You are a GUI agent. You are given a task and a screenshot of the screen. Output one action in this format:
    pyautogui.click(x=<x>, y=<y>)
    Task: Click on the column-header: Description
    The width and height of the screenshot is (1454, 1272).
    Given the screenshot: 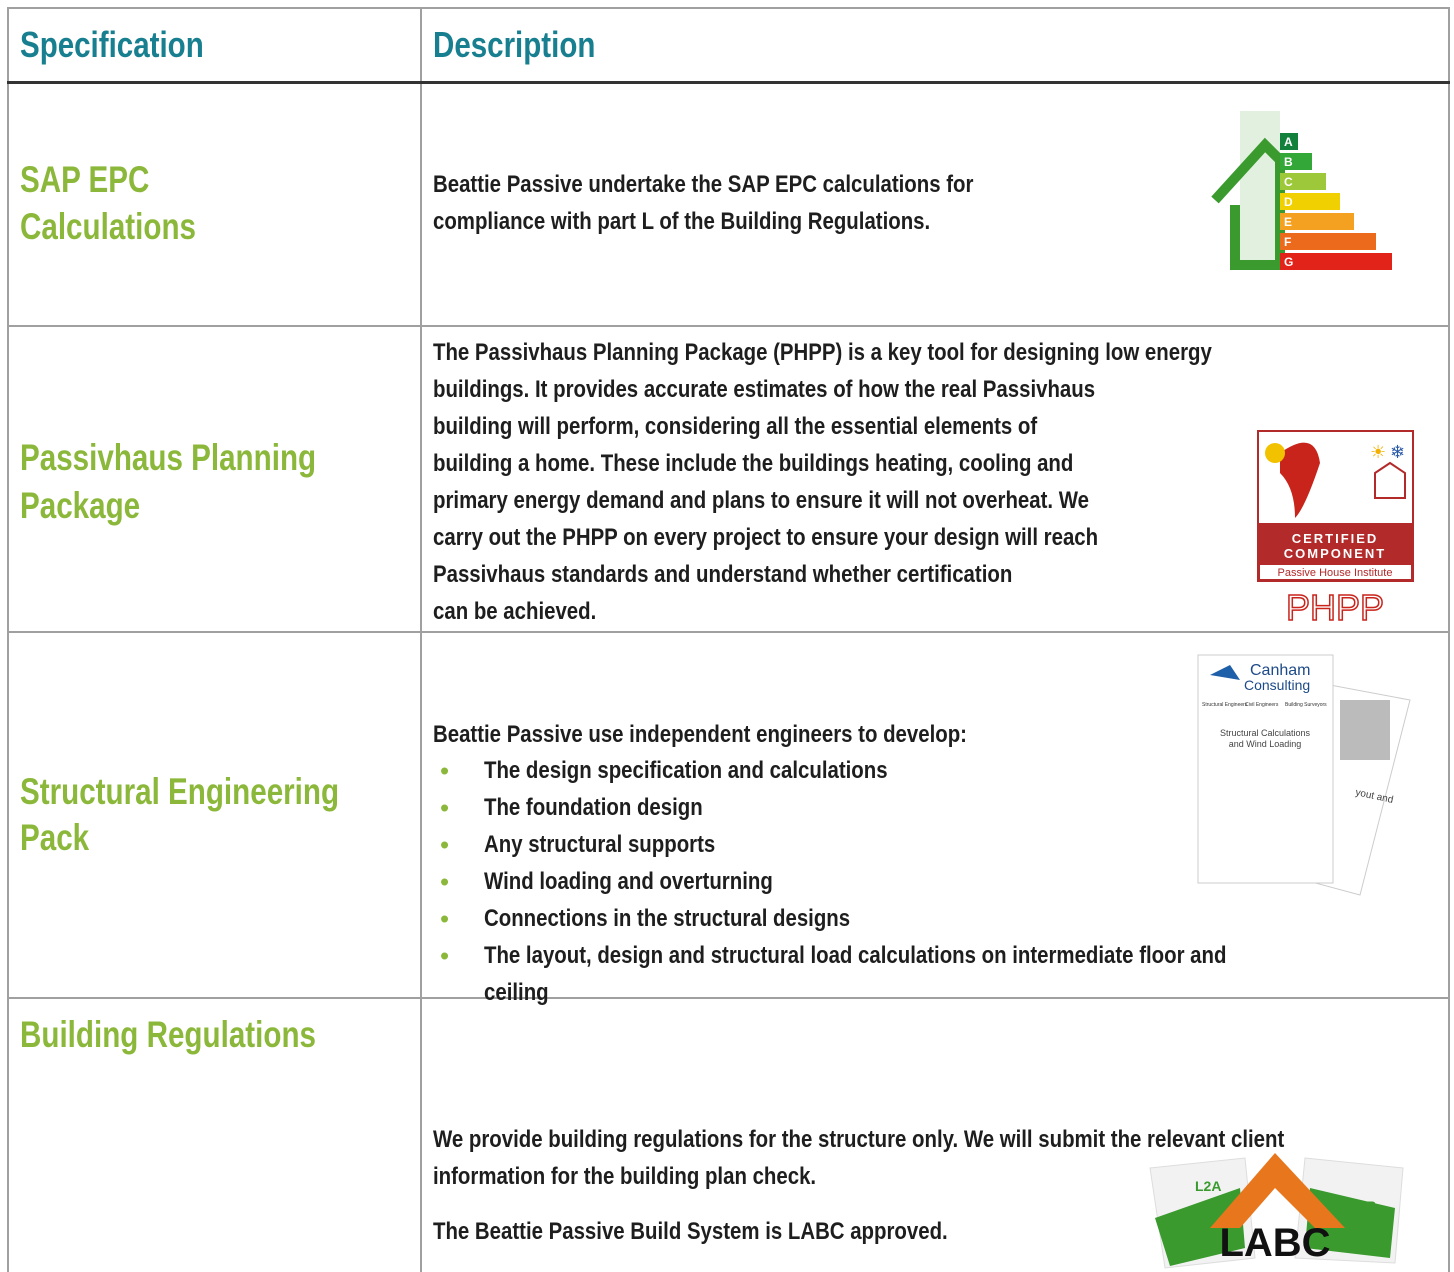 What is the action you would take?
    pyautogui.click(x=514, y=44)
    